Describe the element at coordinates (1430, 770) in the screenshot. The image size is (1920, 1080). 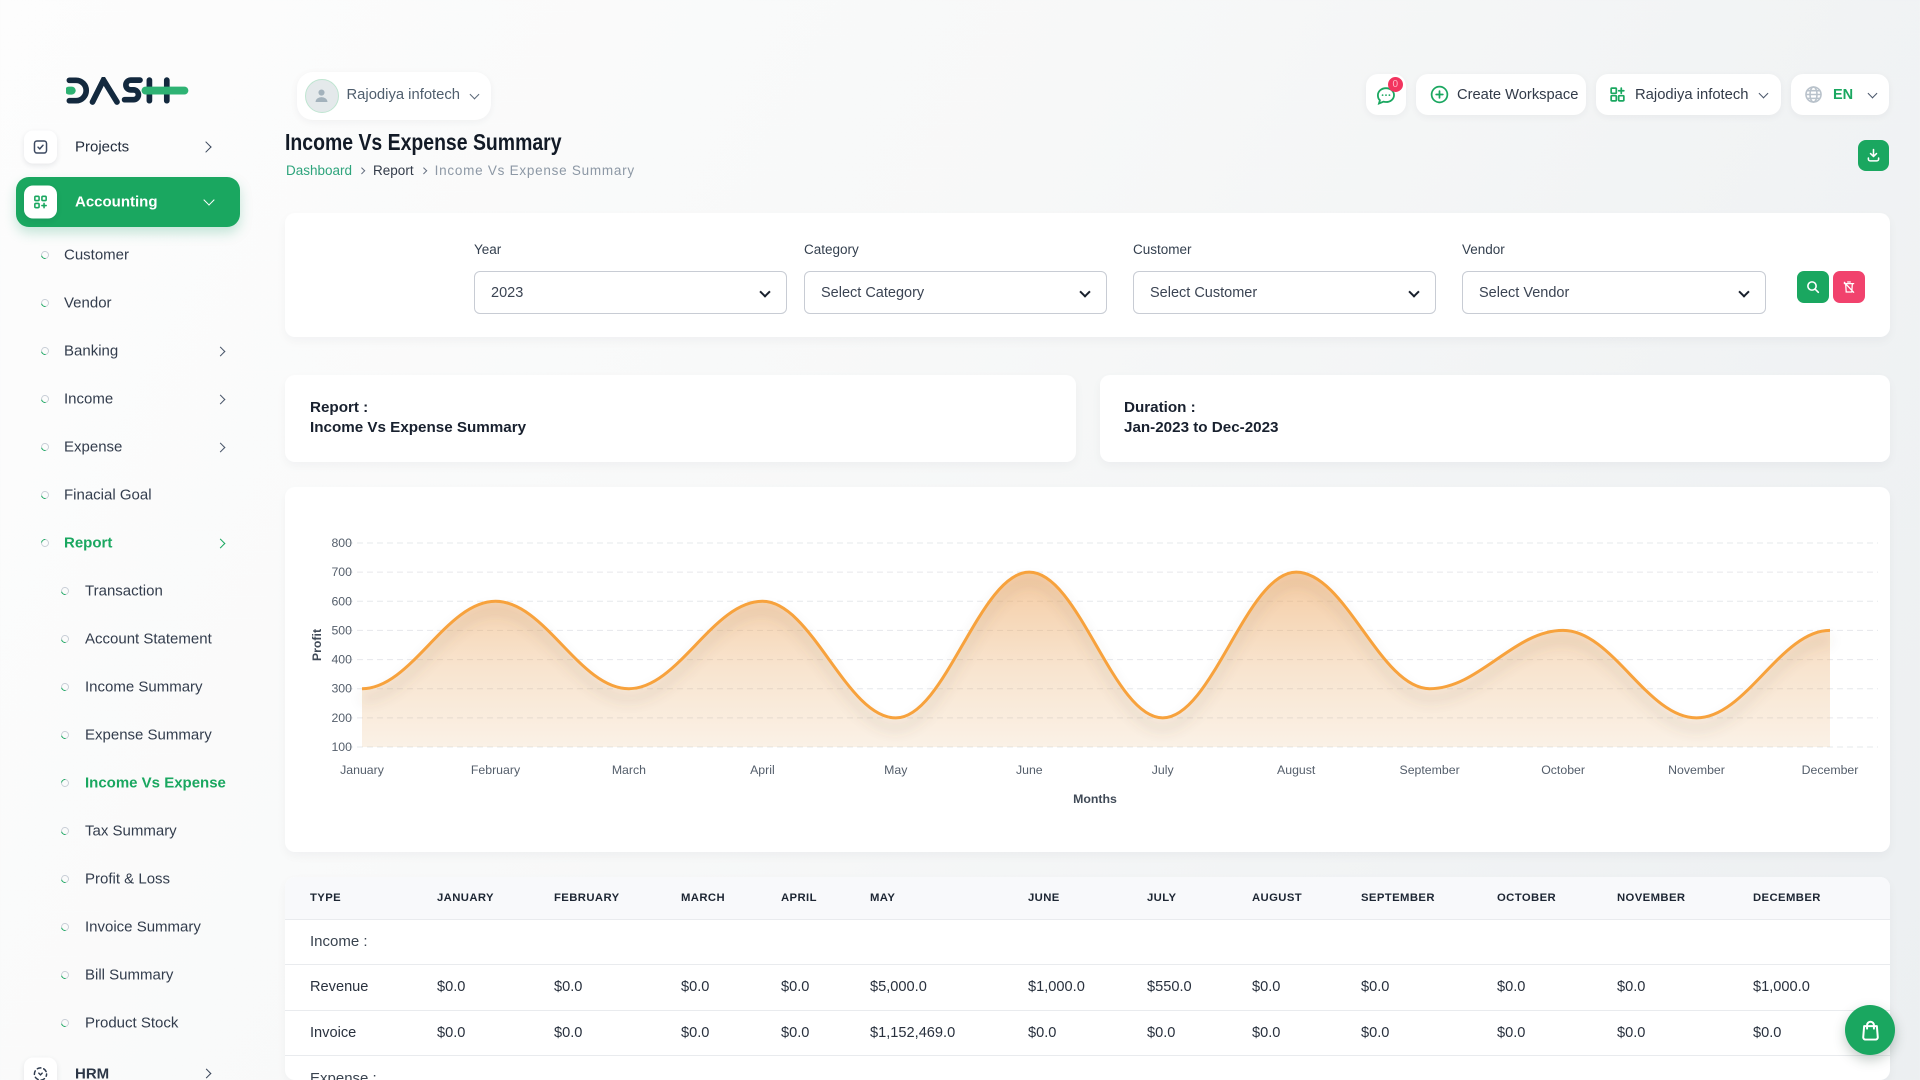
I see `svg-text: September` at that location.